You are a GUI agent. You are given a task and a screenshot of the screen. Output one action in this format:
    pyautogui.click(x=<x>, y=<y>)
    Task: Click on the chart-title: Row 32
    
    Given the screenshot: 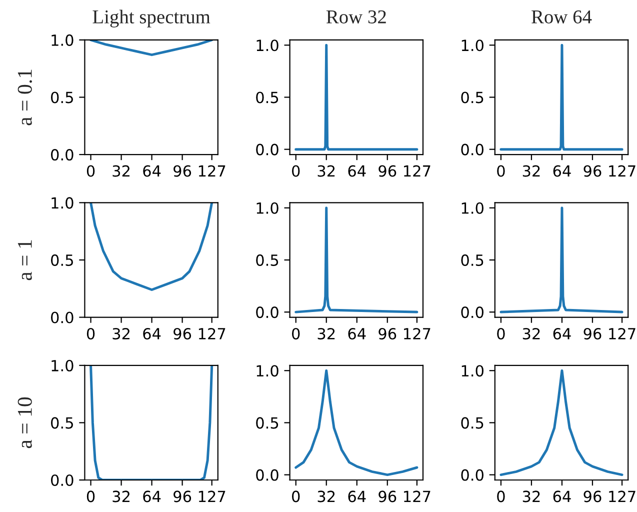 What is the action you would take?
    pyautogui.click(x=356, y=17)
    